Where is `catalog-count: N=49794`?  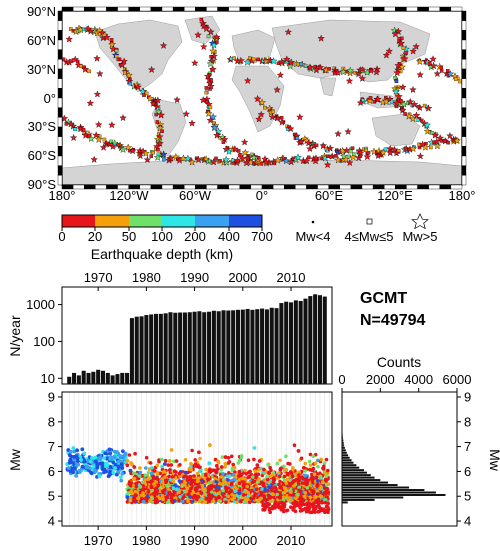 catalog-count: N=49794 is located at coordinates (392, 320).